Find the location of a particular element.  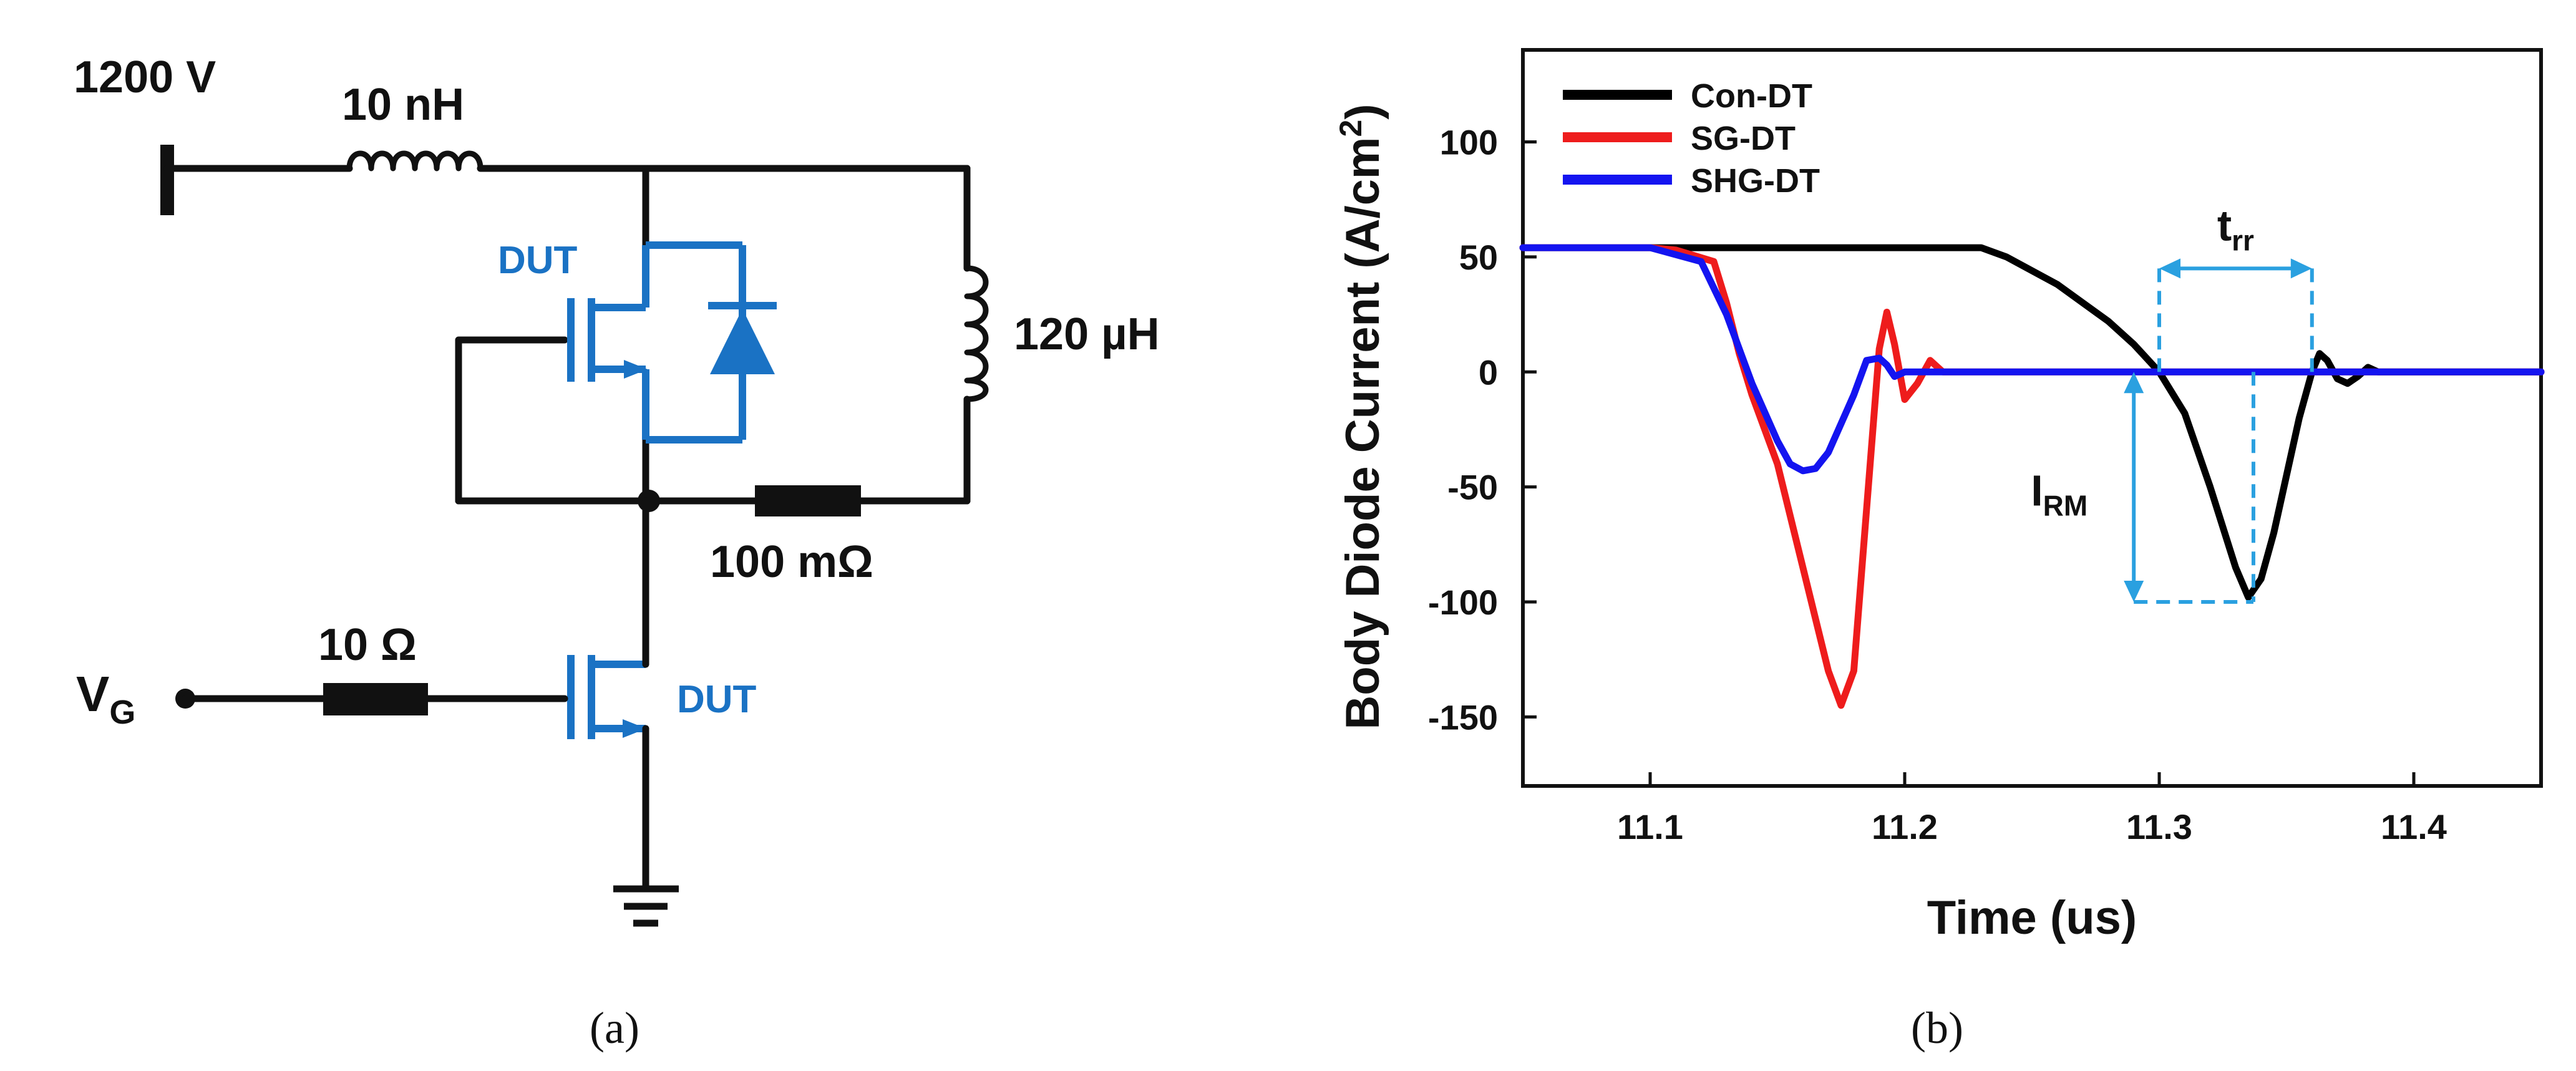

legend-label: SG-DT is located at coordinates (1744, 138).